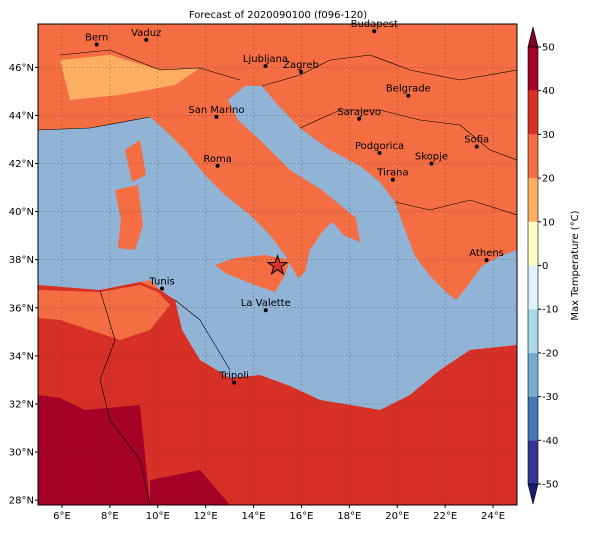 Image resolution: width=592 pixels, height=533 pixels. Describe the element at coordinates (135, 161) in the screenshot. I see `corsica` at that location.